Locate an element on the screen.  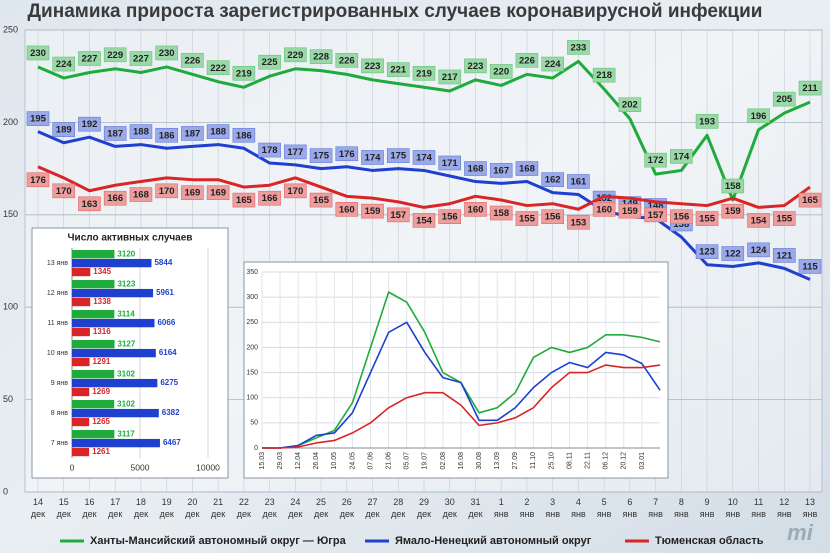
x-tick-label: 18 дек is located at coordinates (141, 508).